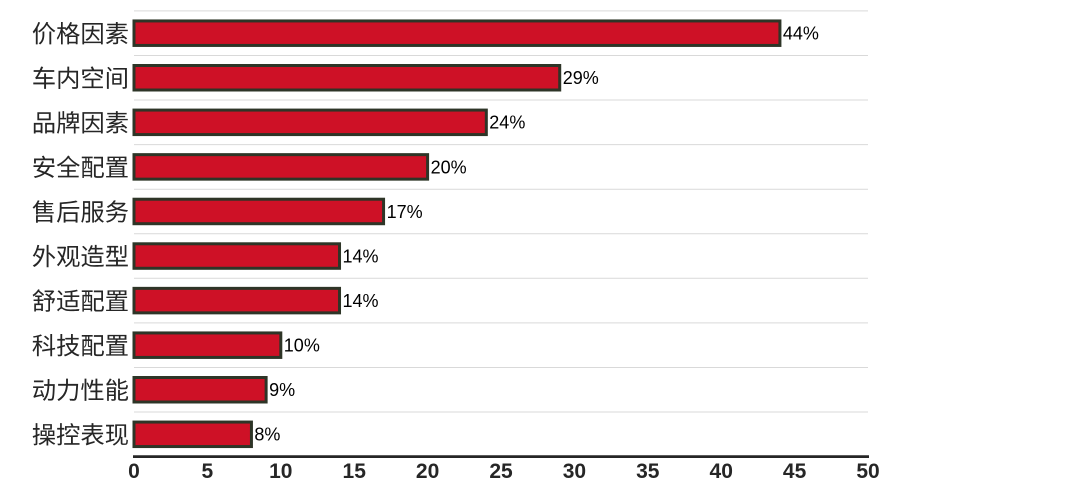 The image size is (1080, 499). Describe the element at coordinates (801, 34) in the screenshot. I see `svg-text: 44%` at that location.